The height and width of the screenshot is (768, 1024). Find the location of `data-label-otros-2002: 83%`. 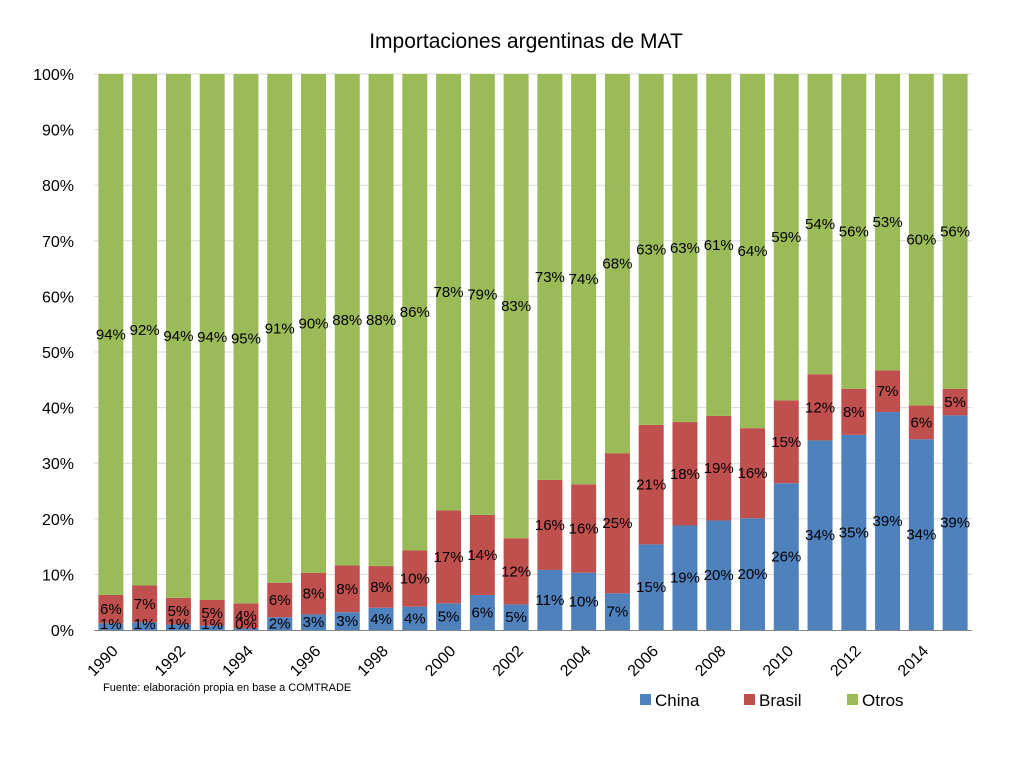

data-label-otros-2002: 83% is located at coordinates (516, 306).